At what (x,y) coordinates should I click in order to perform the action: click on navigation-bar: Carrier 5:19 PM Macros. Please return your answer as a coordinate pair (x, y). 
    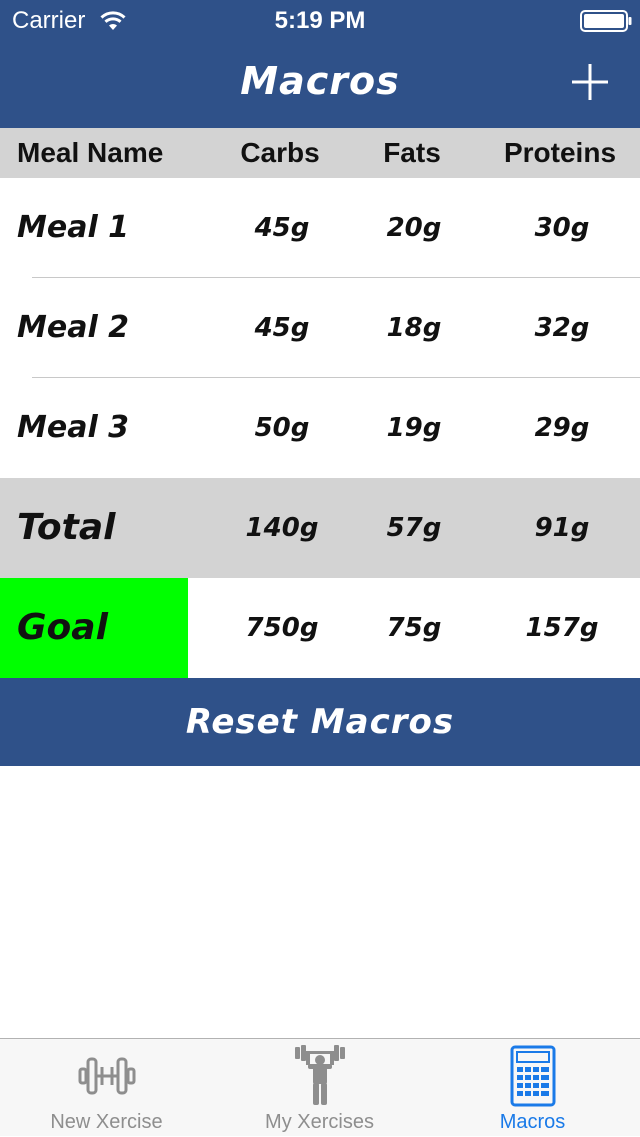
    Looking at the image, I should click on (320, 64).